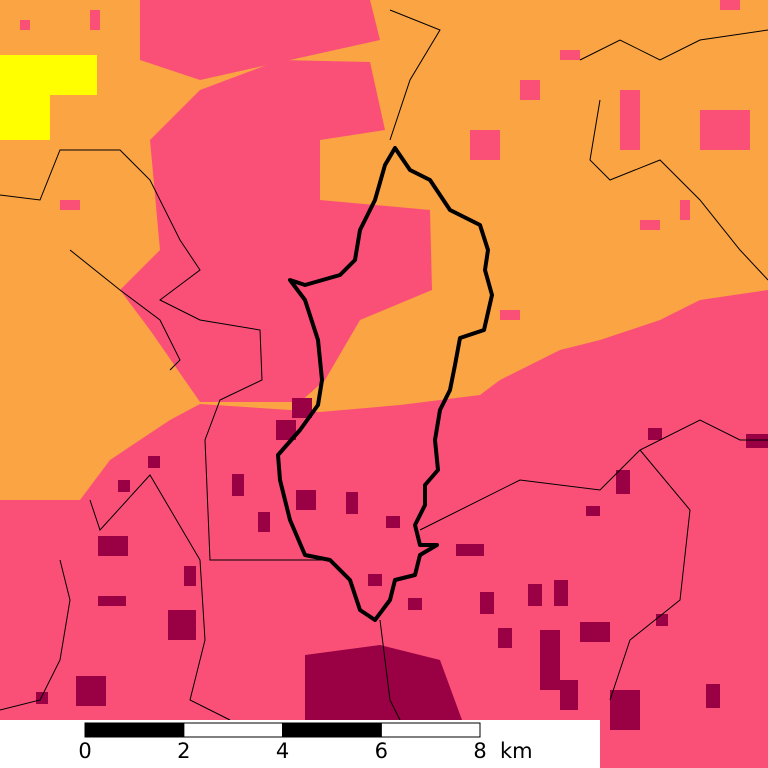  I want to click on scale-tick-label: 4, so click(282, 751).